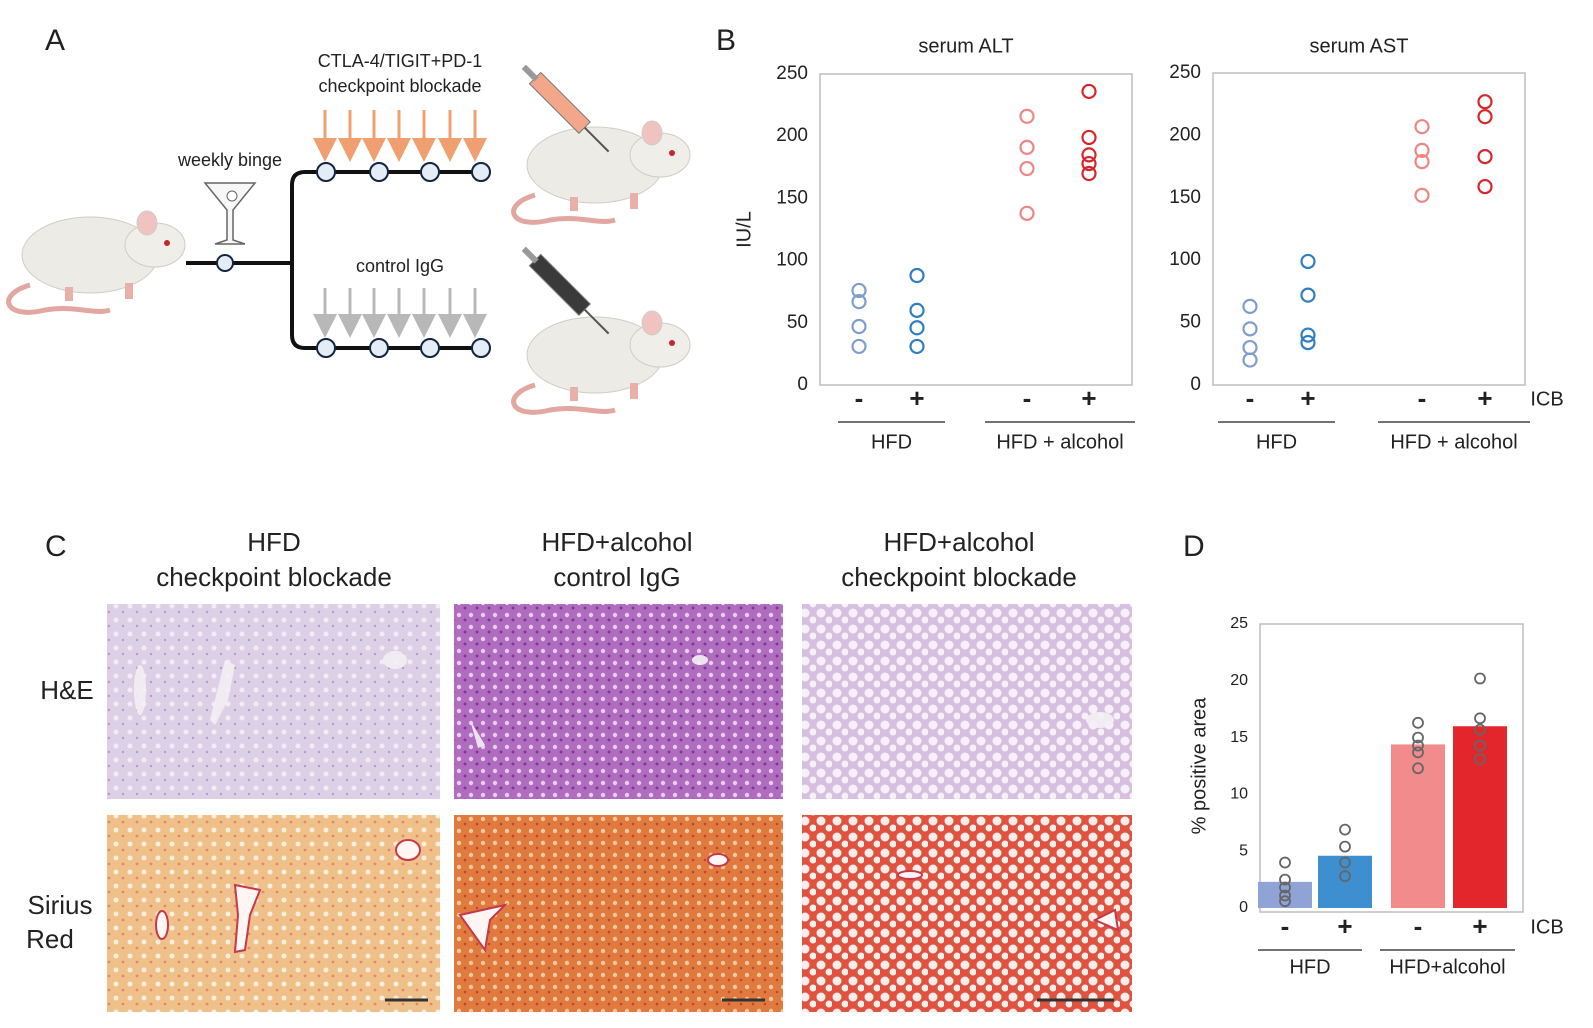  What do you see at coordinates (616, 577) in the screenshot?
I see `column-title: control IgG` at bounding box center [616, 577].